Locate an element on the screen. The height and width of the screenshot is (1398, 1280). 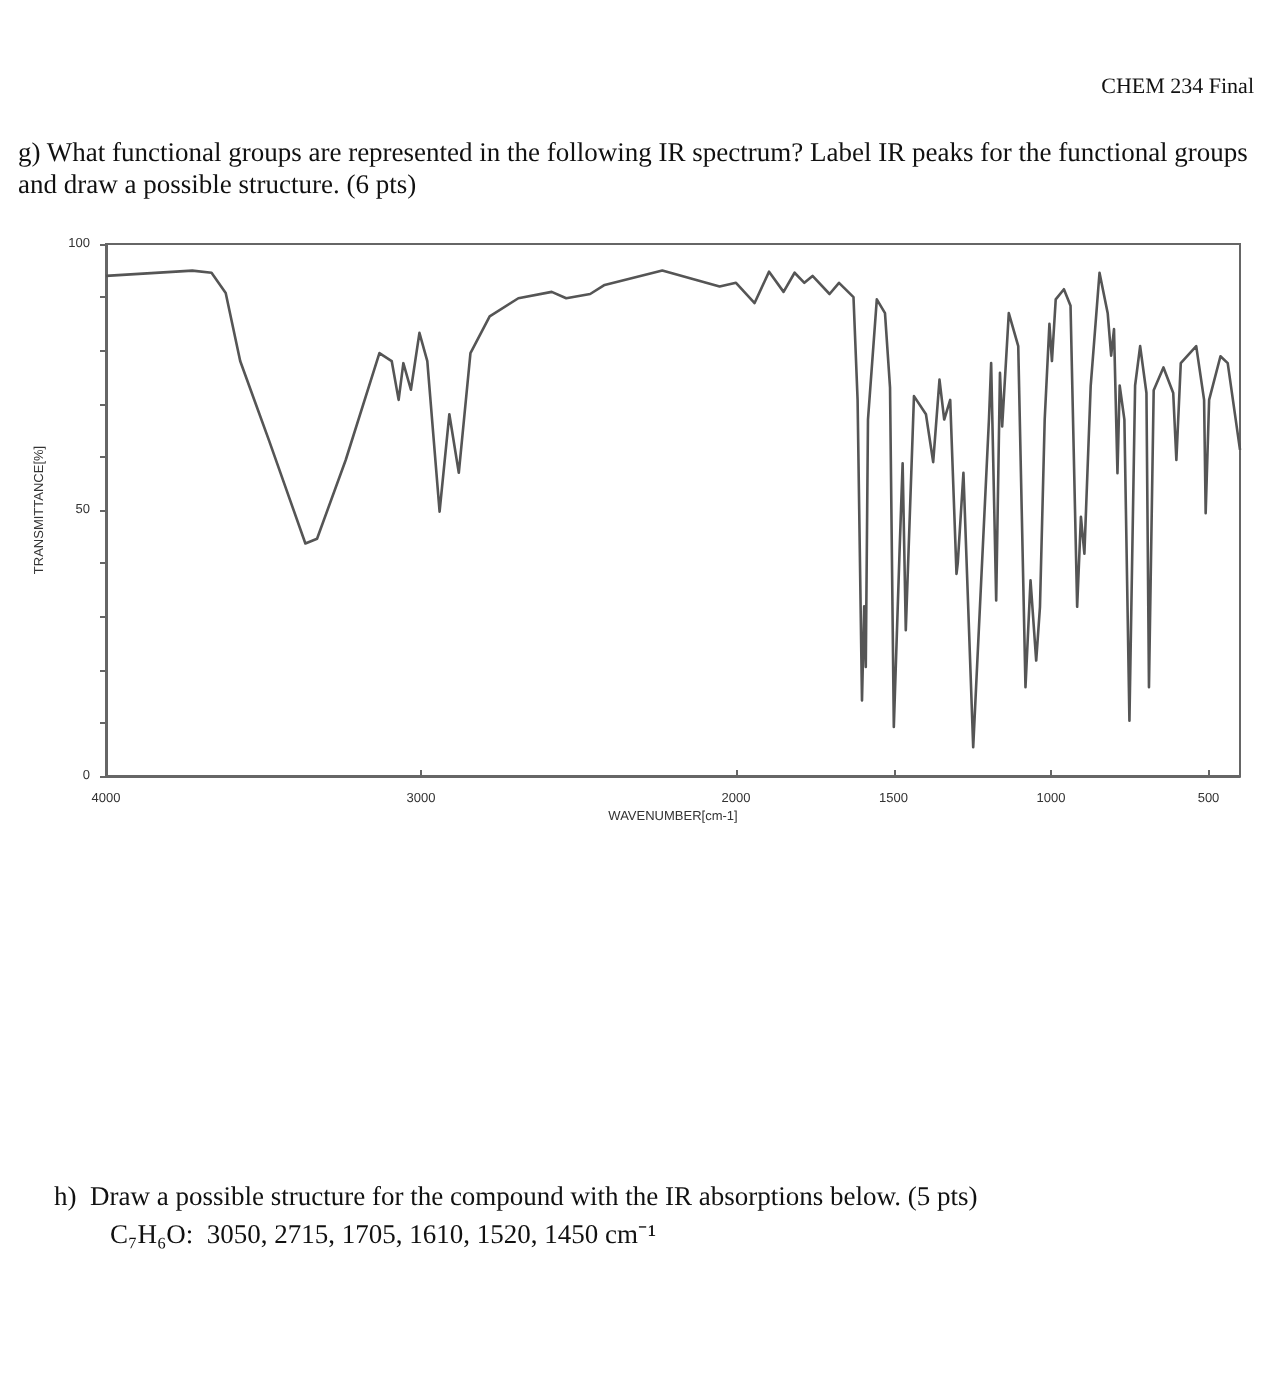
text: CHEM 234 Final is located at coordinates (1178, 87).